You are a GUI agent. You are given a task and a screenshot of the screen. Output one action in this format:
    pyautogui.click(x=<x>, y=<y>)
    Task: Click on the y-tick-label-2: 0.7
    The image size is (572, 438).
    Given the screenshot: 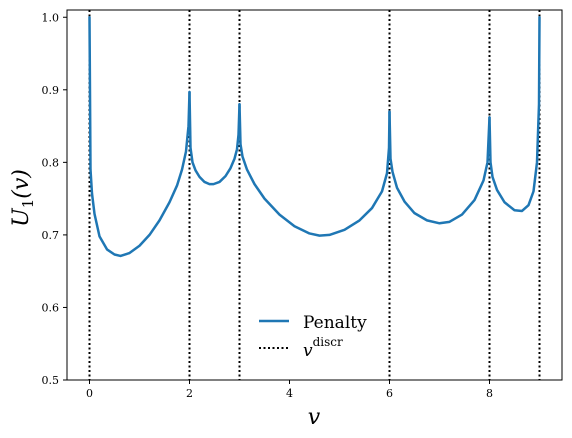 What is the action you would take?
    pyautogui.click(x=51, y=235)
    